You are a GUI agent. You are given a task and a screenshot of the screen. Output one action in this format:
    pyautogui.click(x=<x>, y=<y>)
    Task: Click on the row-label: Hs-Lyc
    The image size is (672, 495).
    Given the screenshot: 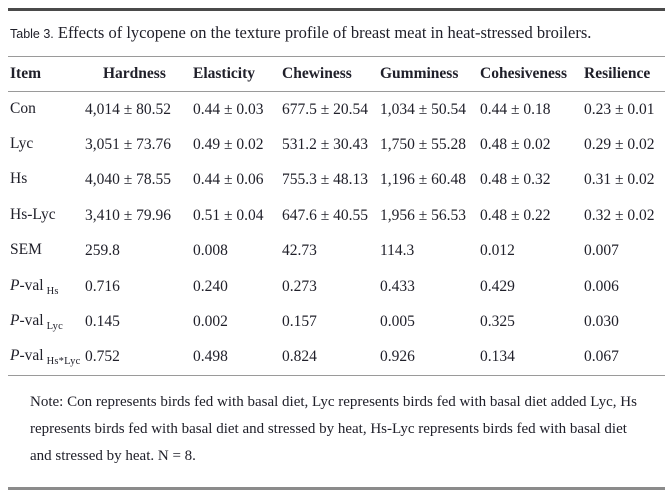 What is the action you would take?
    pyautogui.click(x=47, y=216)
    